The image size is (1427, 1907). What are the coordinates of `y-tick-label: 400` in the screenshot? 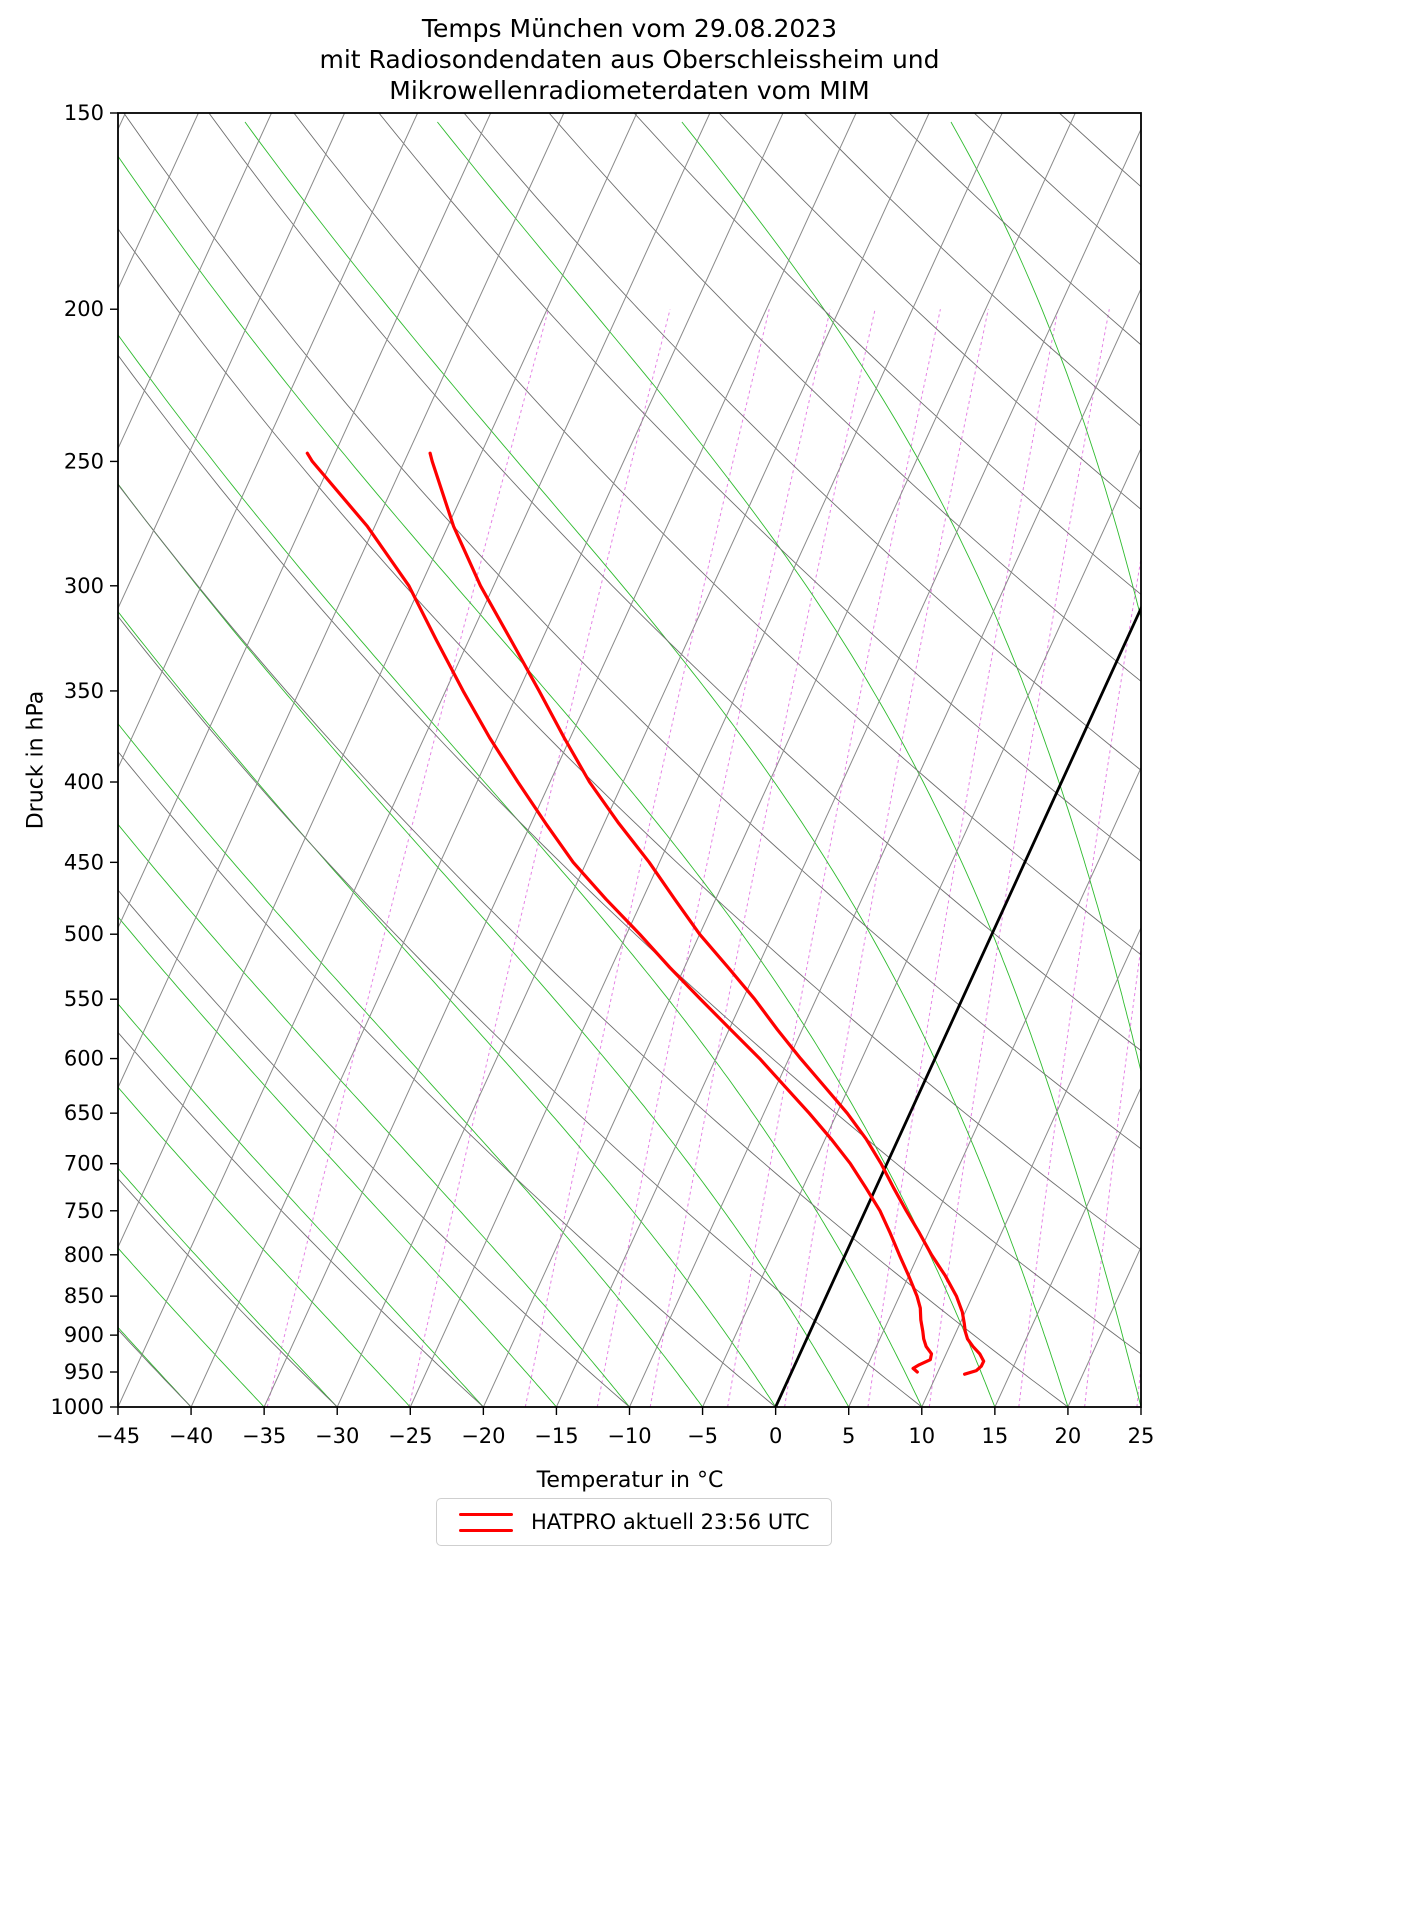 It's located at (84, 782).